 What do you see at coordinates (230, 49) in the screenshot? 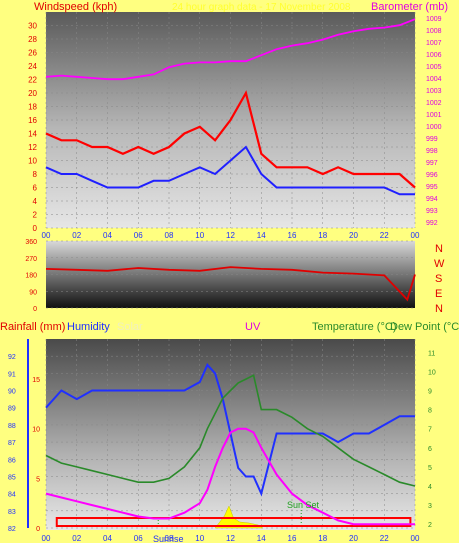
I see `barometer-line` at bounding box center [230, 49].